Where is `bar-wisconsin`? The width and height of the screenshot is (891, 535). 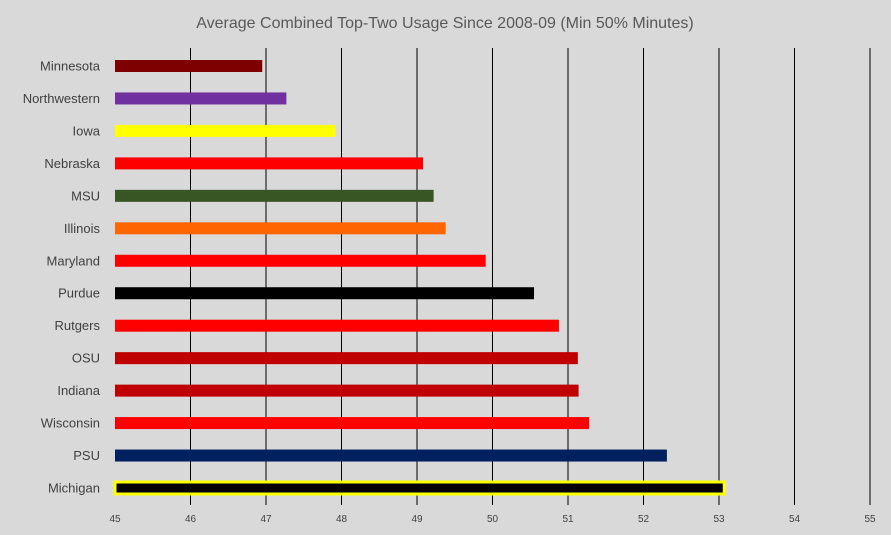
bar-wisconsin is located at coordinates (352, 423).